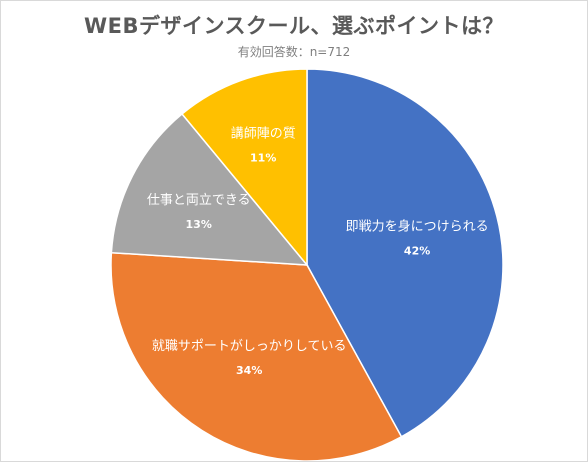  I want to click on slice-label: 仕事と両立できる, so click(199, 200).